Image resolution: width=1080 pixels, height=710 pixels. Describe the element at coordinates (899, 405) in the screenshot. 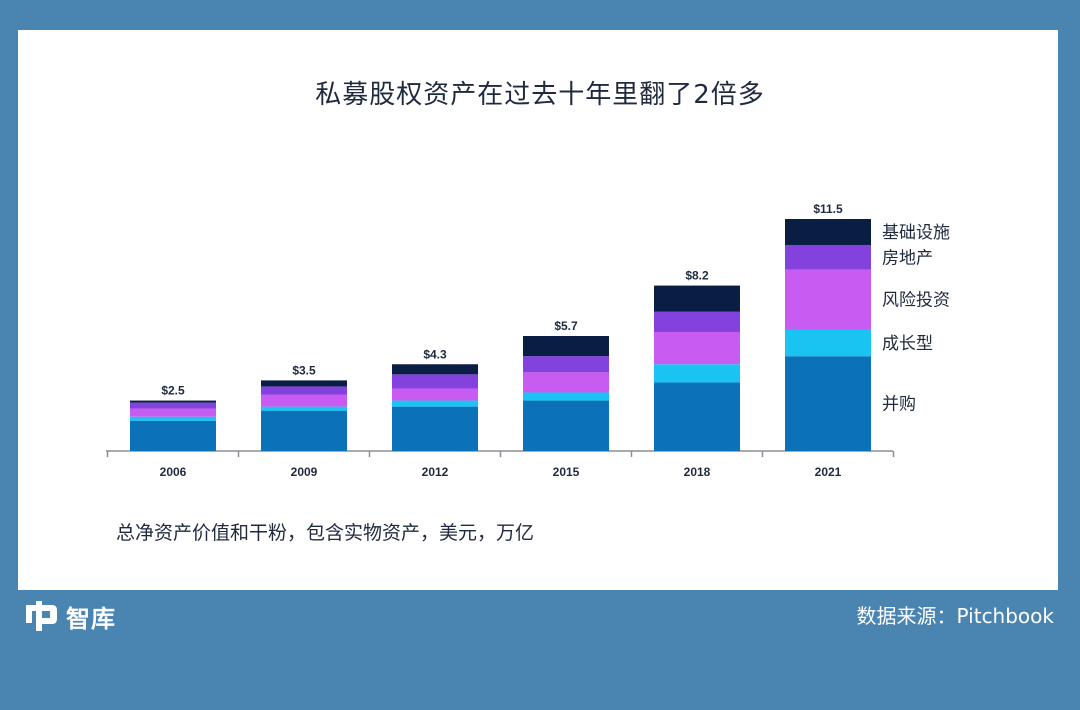

I see `legend-label-0: 并购` at that location.